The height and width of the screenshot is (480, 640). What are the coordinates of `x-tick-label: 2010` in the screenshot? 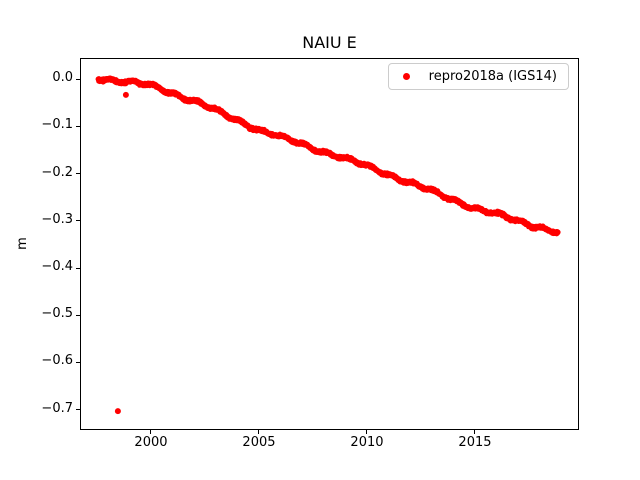 It's located at (367, 442).